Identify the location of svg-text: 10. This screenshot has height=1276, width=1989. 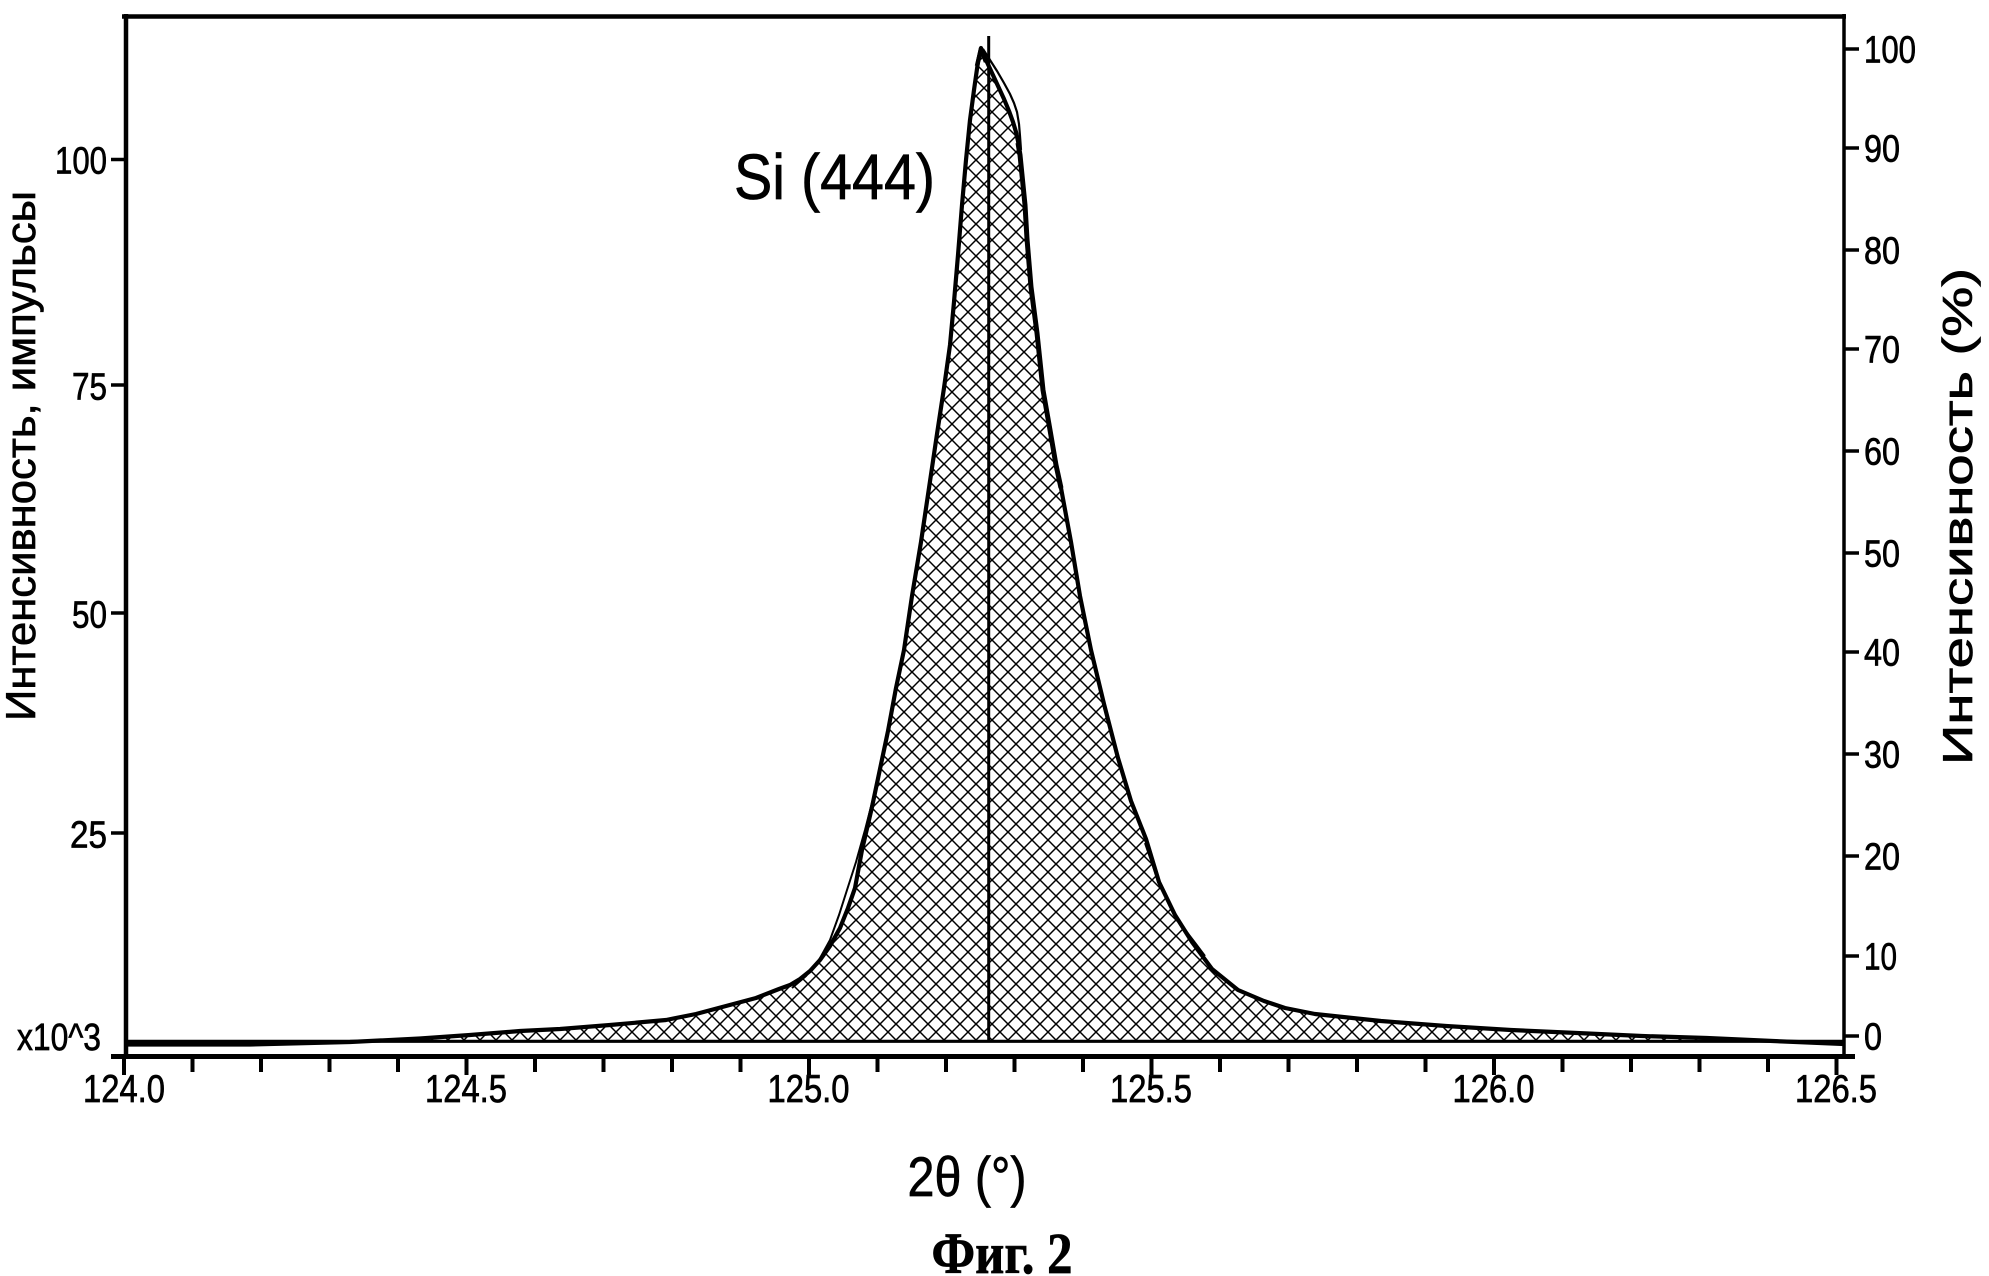
(1880, 958).